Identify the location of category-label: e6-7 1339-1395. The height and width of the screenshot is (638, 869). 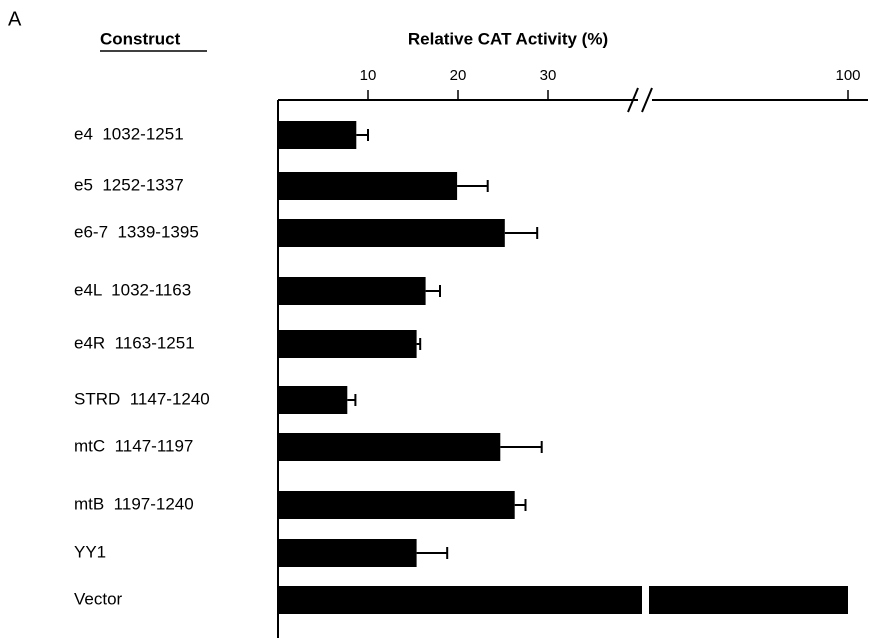
(136, 231).